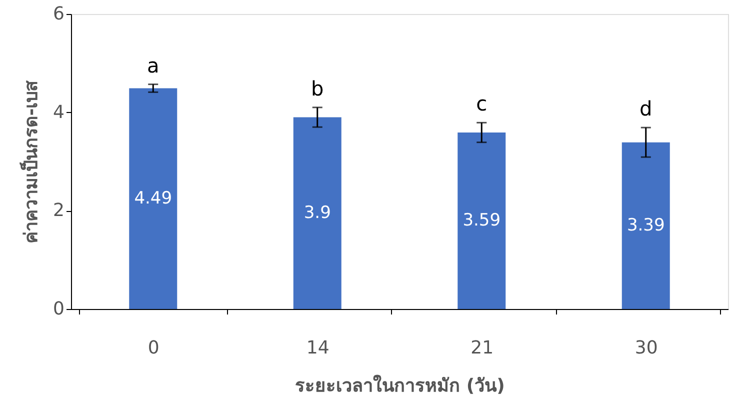  I want to click on data-label: 3.9, so click(317, 213).